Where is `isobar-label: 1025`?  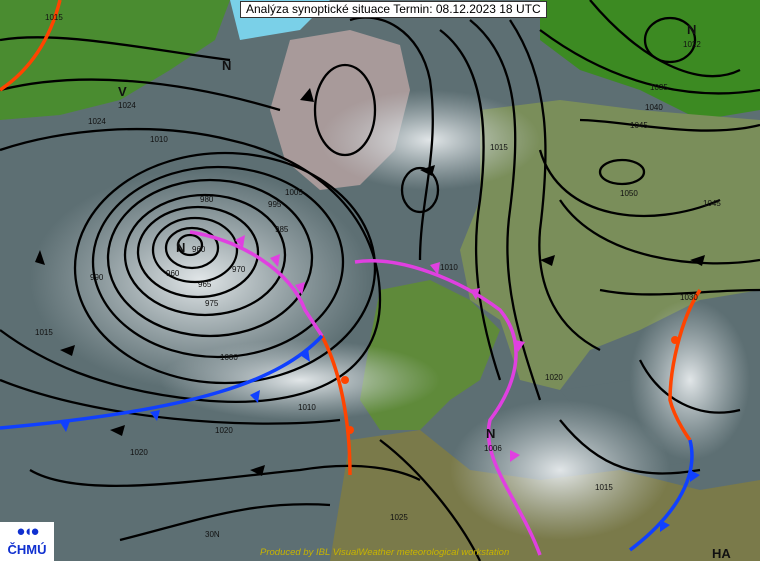 isobar-label: 1025 is located at coordinates (399, 517).